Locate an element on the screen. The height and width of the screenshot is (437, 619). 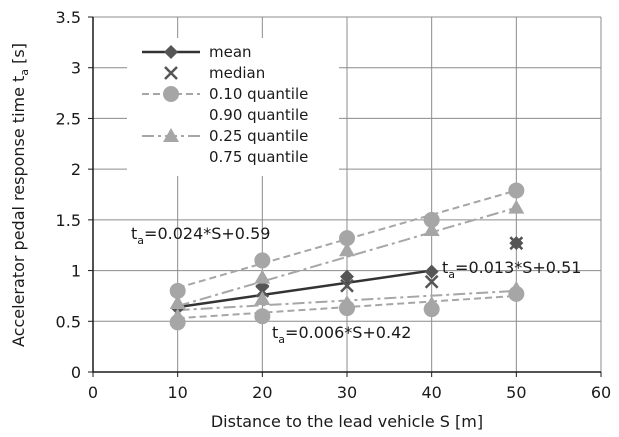
equation-0-rest: =0.024*S+0.59 is located at coordinates (207, 233).